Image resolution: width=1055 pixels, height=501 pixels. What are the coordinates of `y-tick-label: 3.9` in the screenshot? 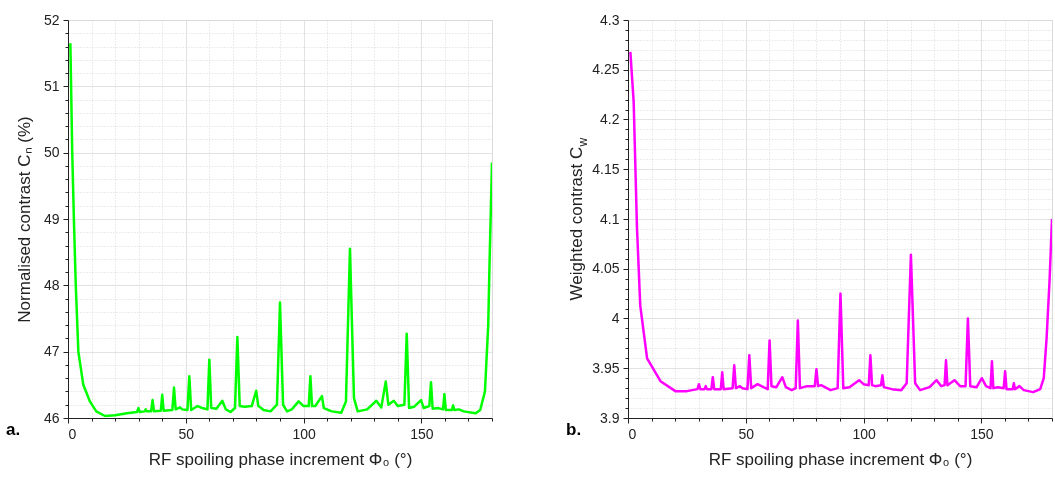 It's located at (610, 417).